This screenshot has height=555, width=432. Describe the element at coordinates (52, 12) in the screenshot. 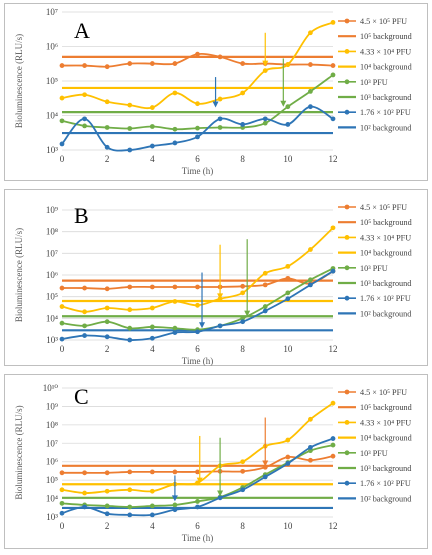

I see `y-tick-label: 10⁷` at that location.